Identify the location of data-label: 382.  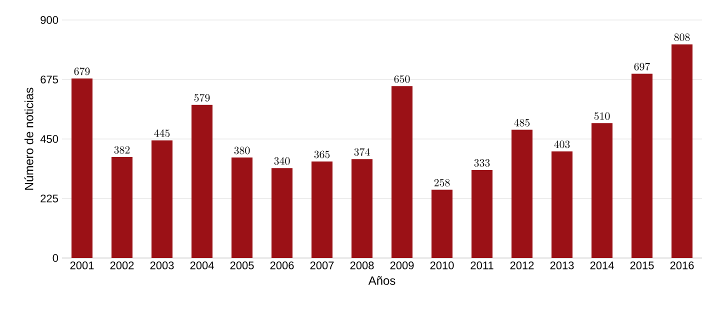
(122, 150).